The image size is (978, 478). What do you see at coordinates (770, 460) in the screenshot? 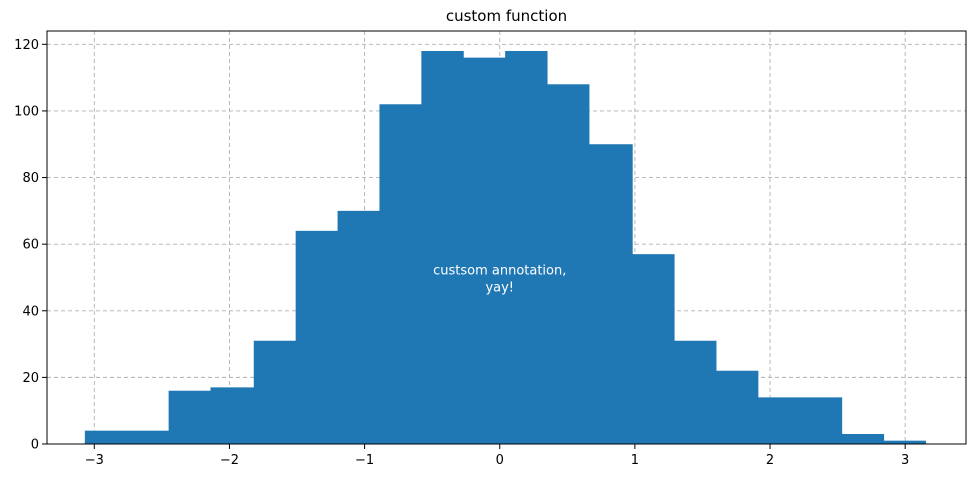
I see `x-tick-label: 2` at bounding box center [770, 460].